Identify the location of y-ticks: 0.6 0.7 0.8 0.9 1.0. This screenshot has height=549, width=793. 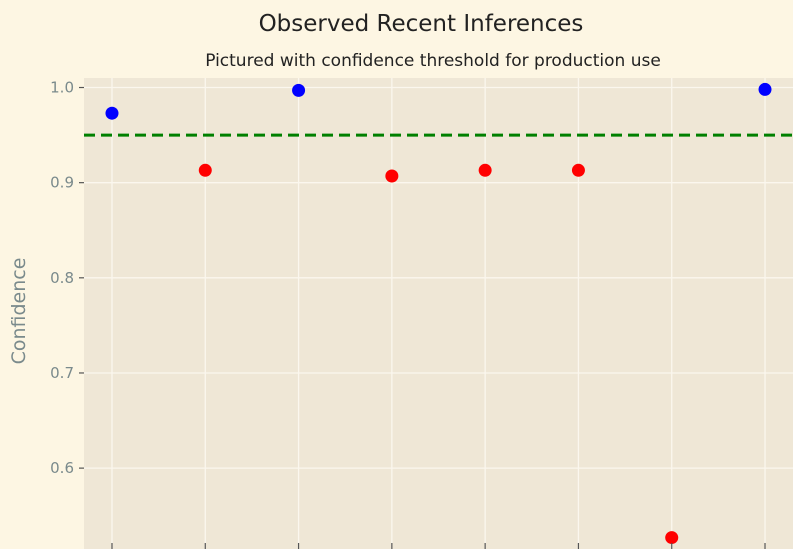
(67, 278).